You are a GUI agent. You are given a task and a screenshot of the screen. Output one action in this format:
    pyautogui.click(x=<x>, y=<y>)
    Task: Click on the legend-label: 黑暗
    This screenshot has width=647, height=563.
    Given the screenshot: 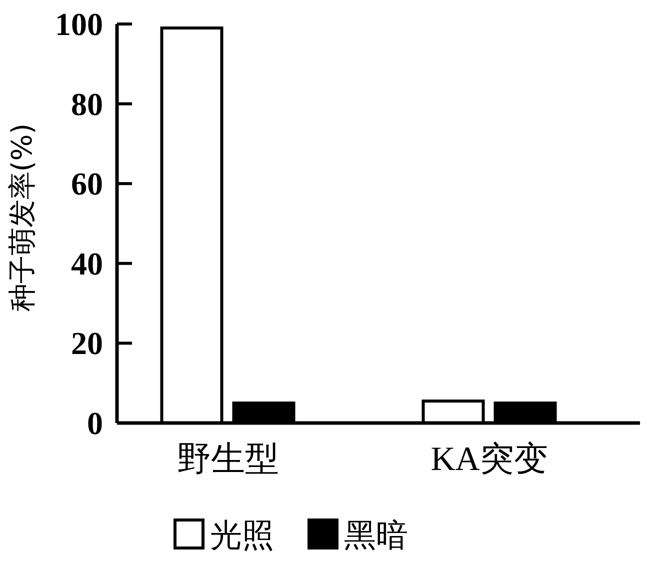 What is the action you would take?
    pyautogui.click(x=376, y=535)
    